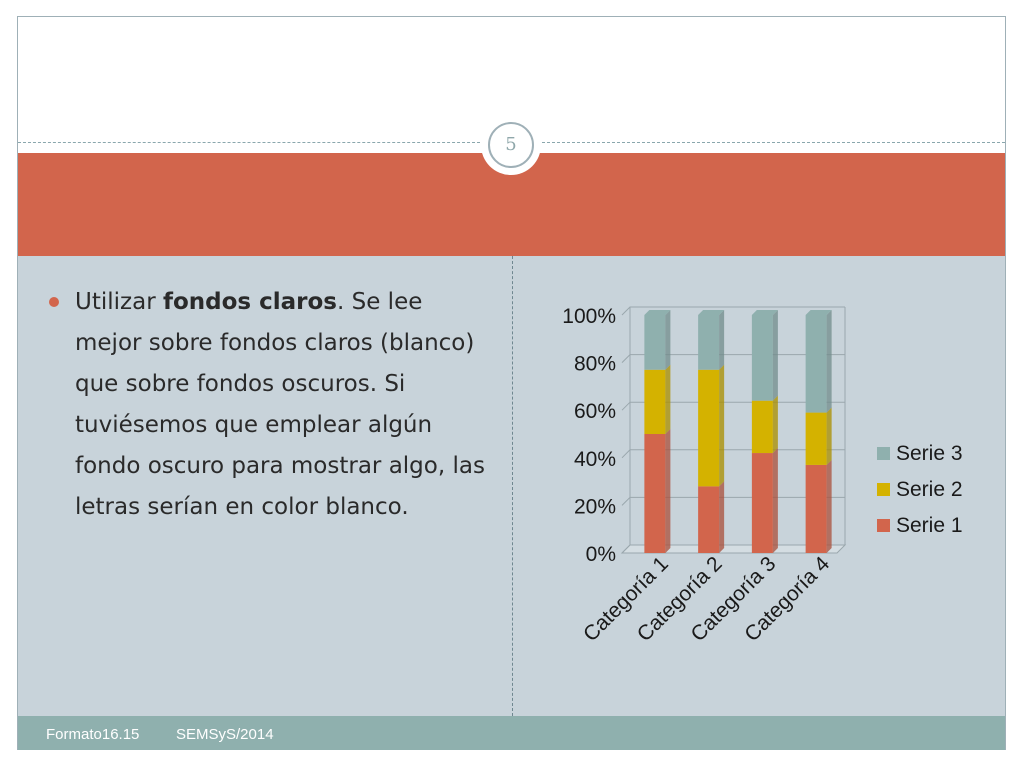 This screenshot has height=768, width=1024. What do you see at coordinates (595, 411) in the screenshot?
I see `y-tick-label: 60%` at bounding box center [595, 411].